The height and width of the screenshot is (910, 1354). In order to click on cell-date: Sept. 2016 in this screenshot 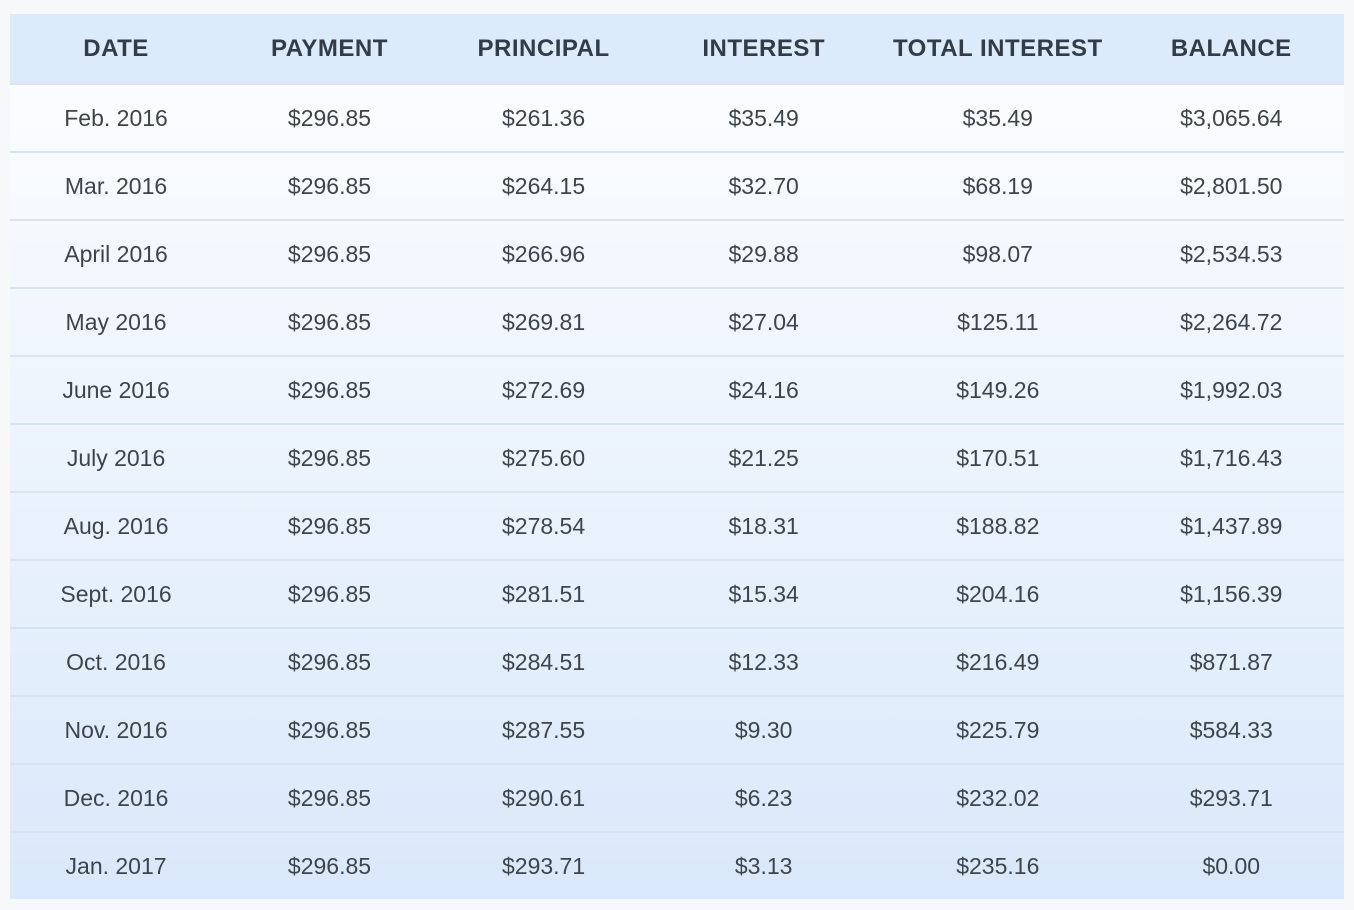, I will do `click(116, 593)`.